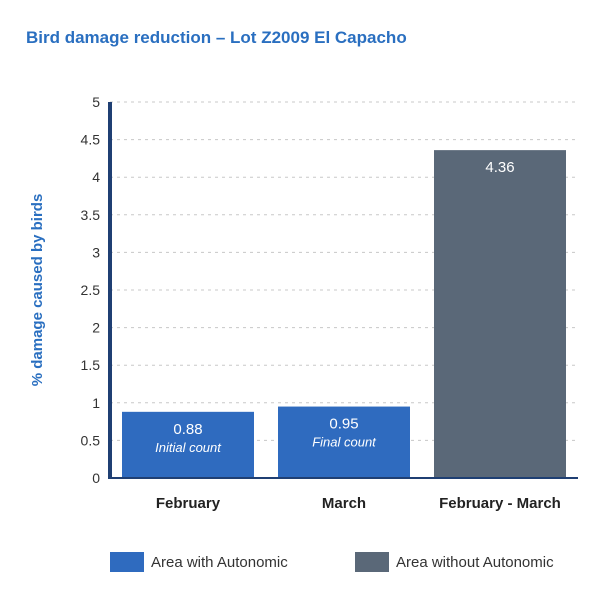  I want to click on bar-value-label: 0.88, so click(187, 429).